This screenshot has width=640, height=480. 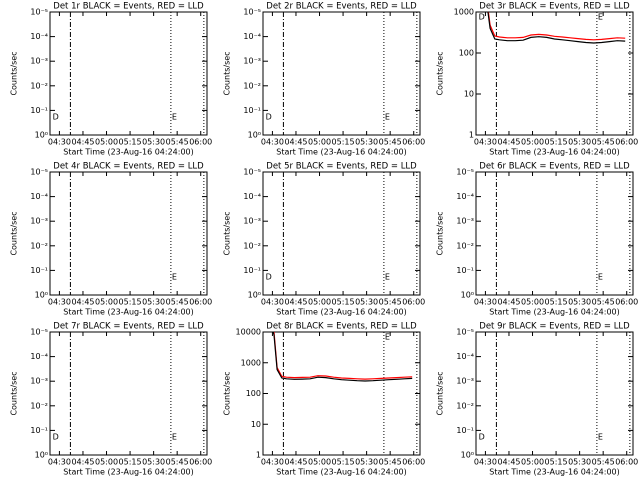 I want to click on panel-title: Det 1r BLACK = Events, RED = LLD, so click(x=128, y=7).